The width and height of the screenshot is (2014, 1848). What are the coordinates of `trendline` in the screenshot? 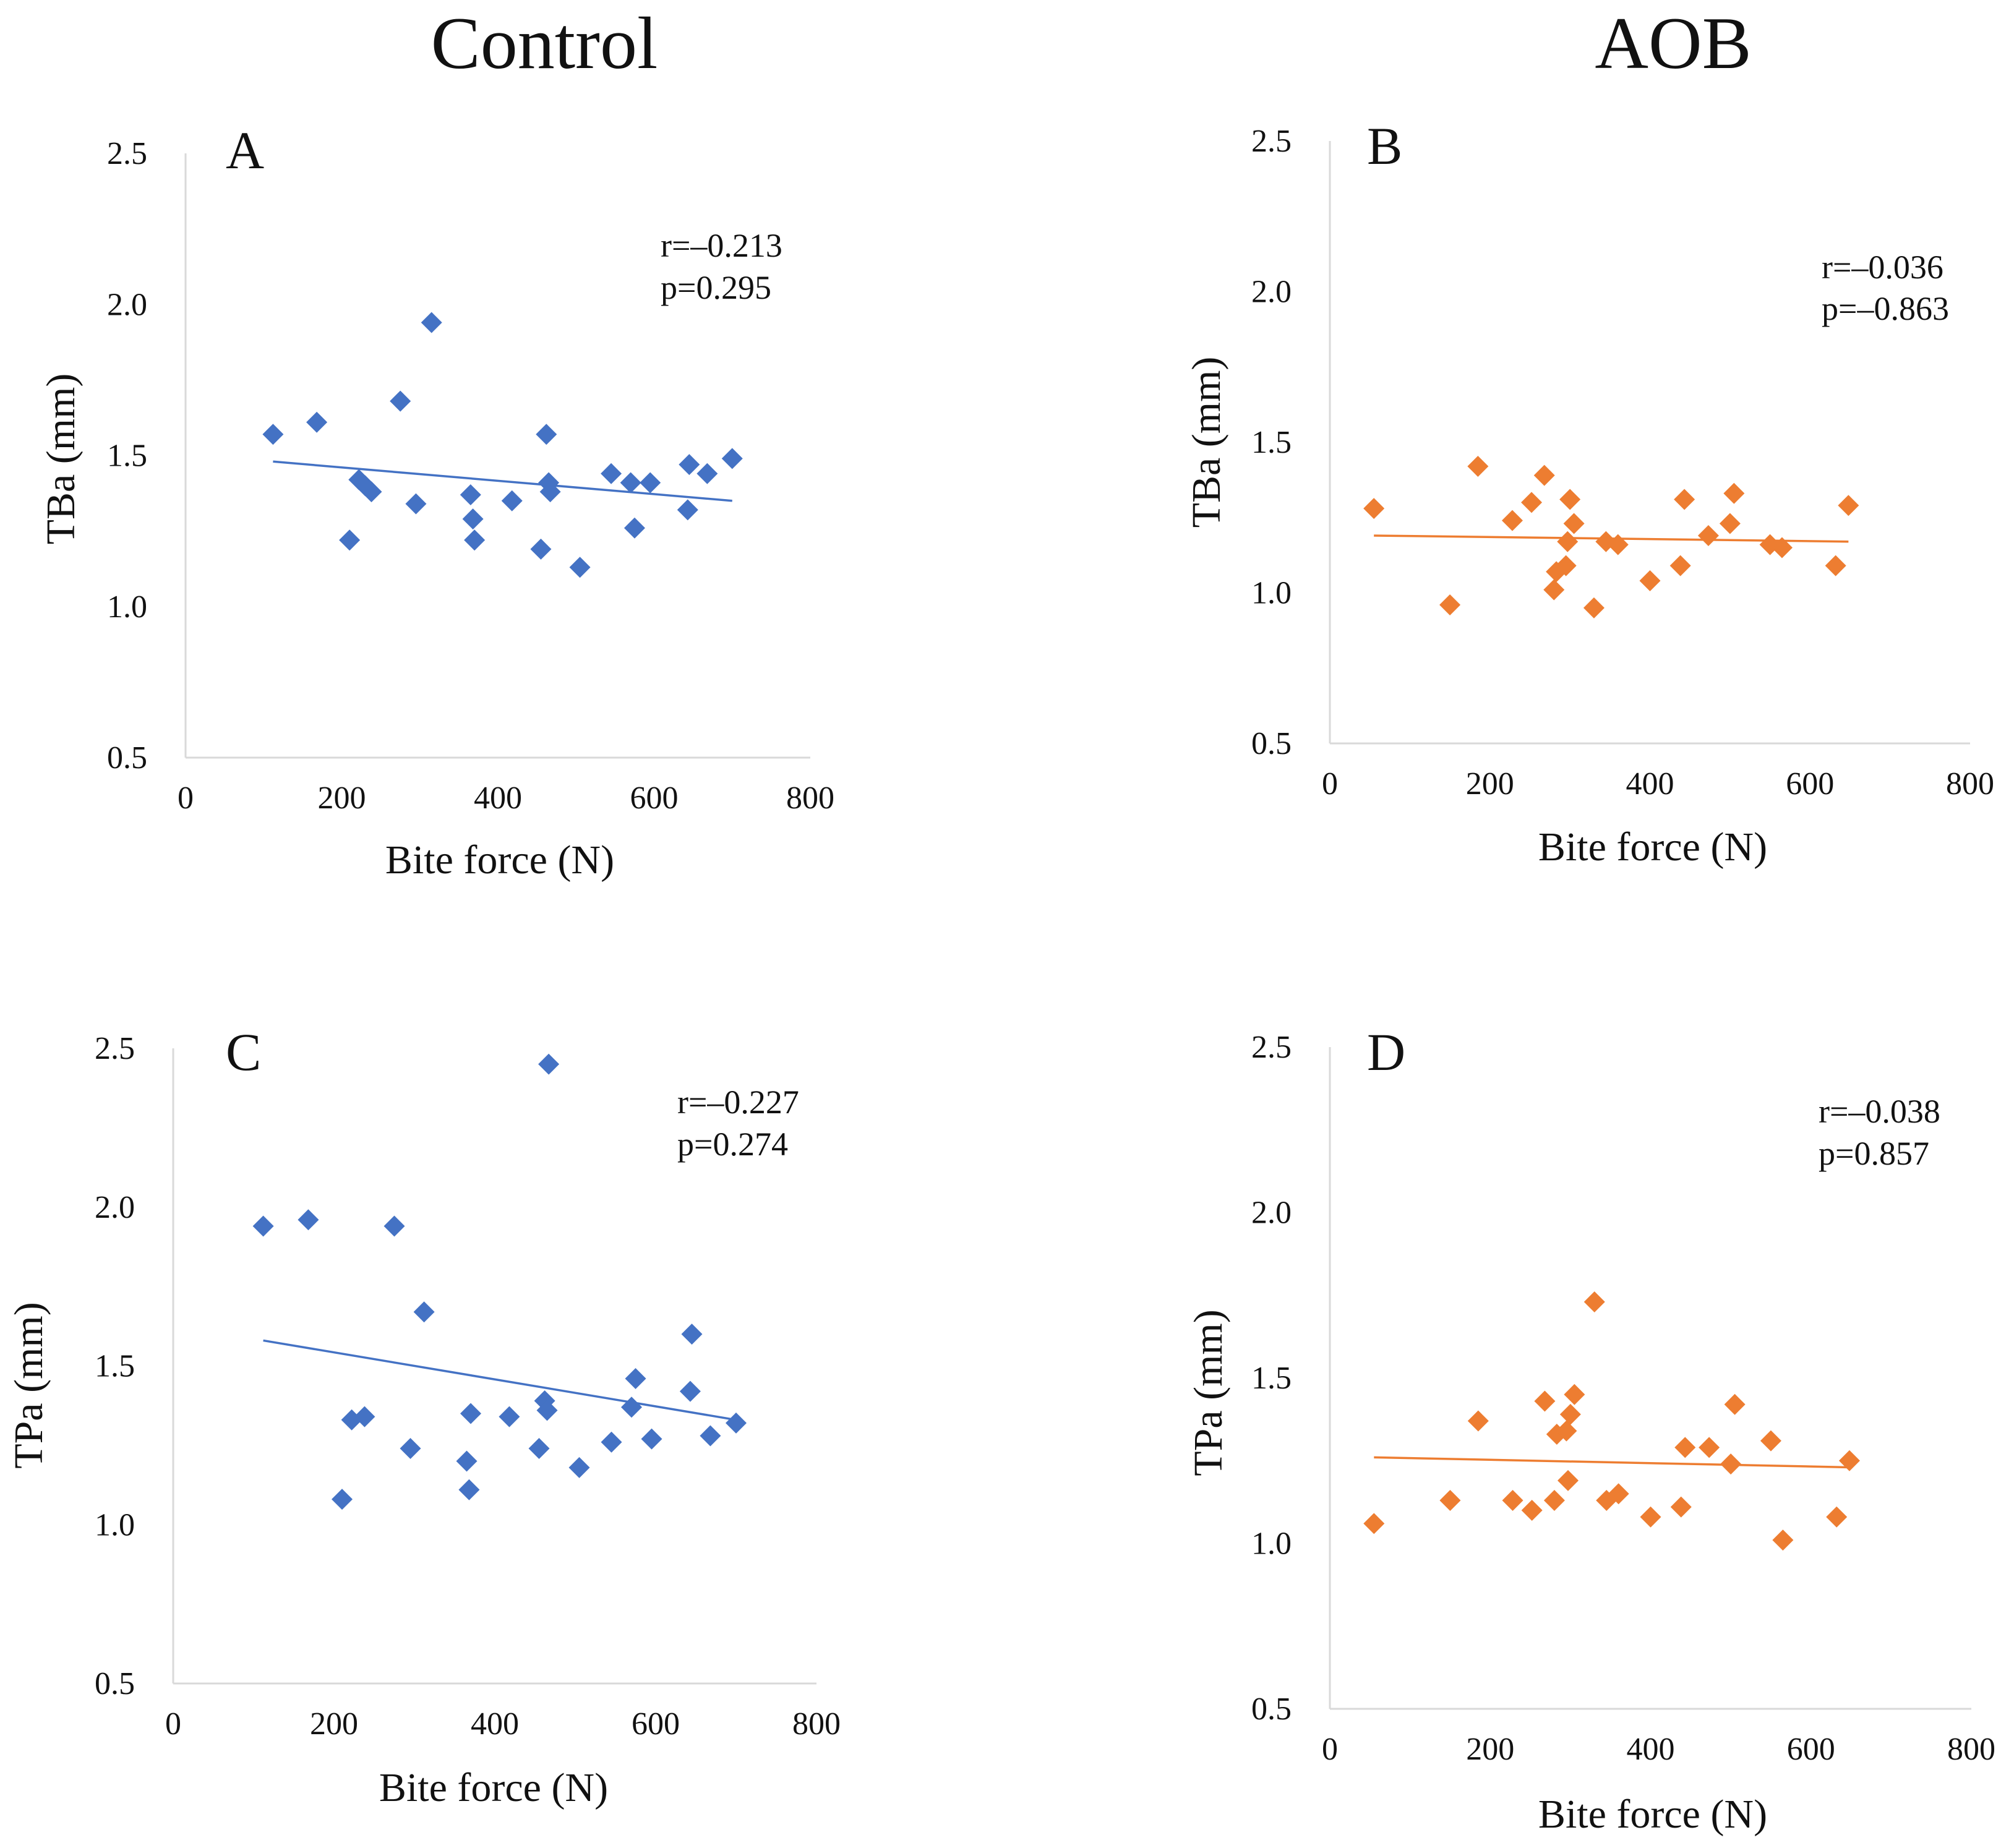 It's located at (1612, 1462).